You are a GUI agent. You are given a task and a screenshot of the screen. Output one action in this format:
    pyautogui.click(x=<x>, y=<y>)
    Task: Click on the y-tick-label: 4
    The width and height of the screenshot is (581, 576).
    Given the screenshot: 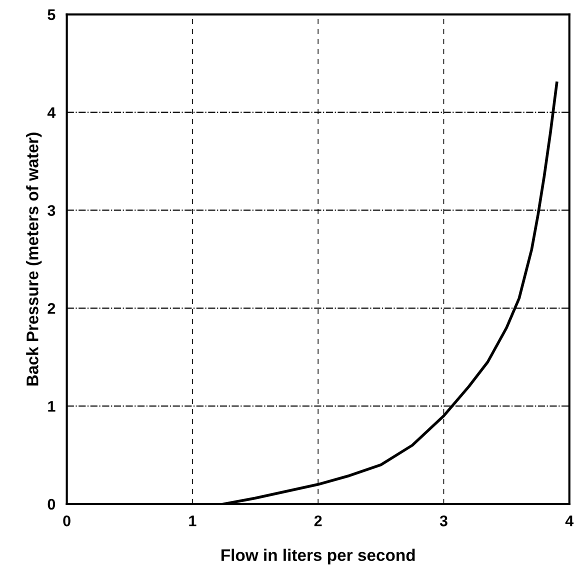 What is the action you would take?
    pyautogui.click(x=51, y=112)
    